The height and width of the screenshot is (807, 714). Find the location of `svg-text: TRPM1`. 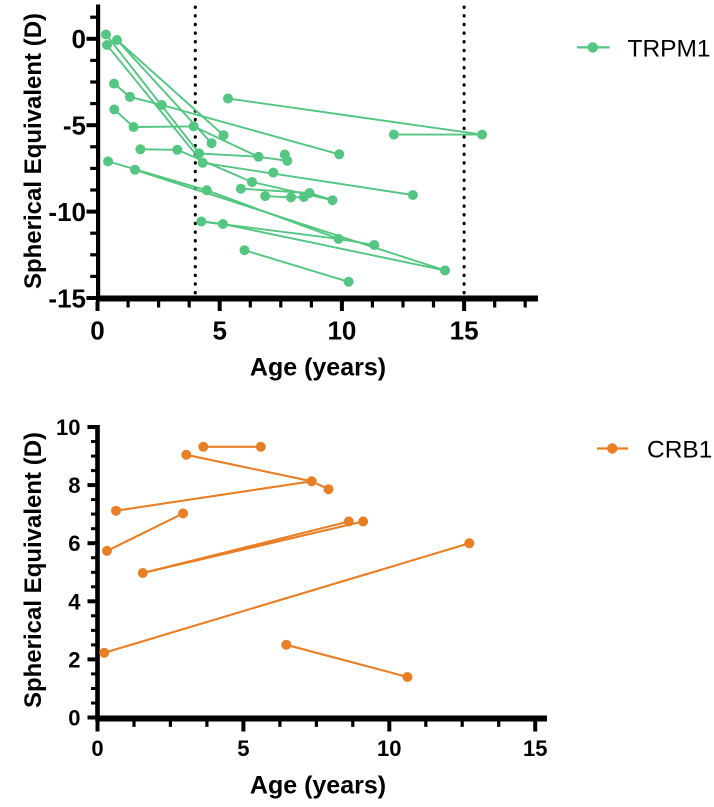

svg-text: TRPM1 is located at coordinates (669, 49).